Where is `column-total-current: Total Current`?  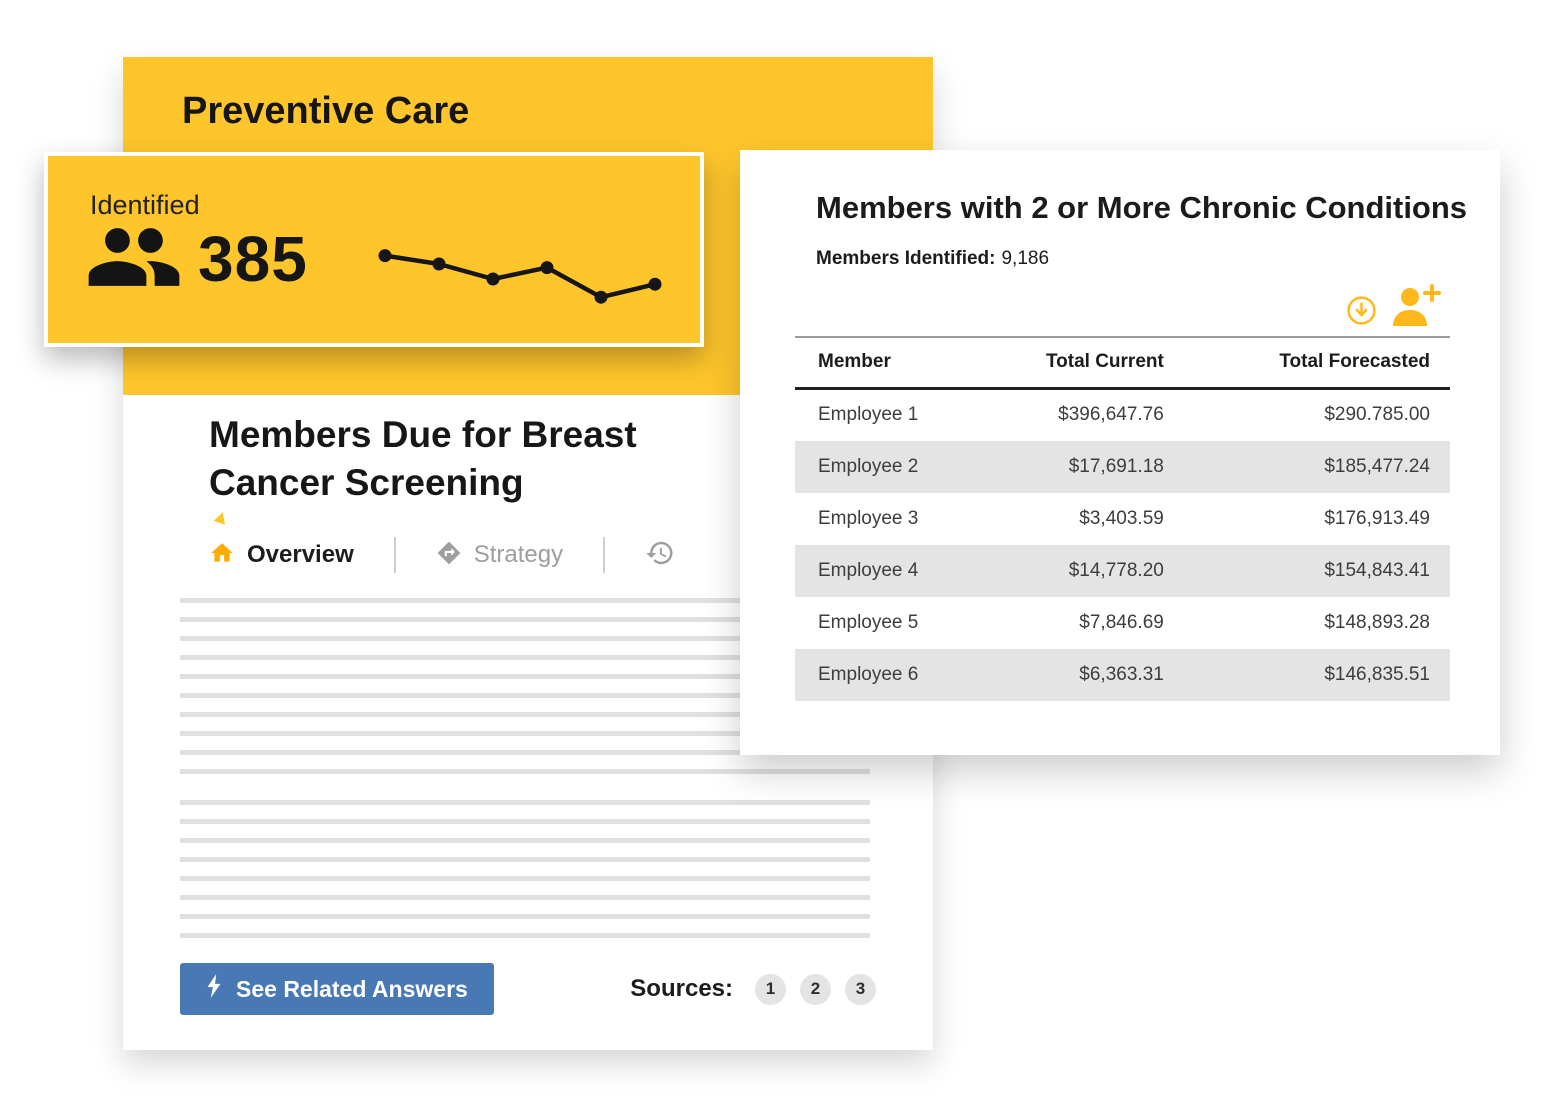 column-total-current: Total Current is located at coordinates (1125, 363).